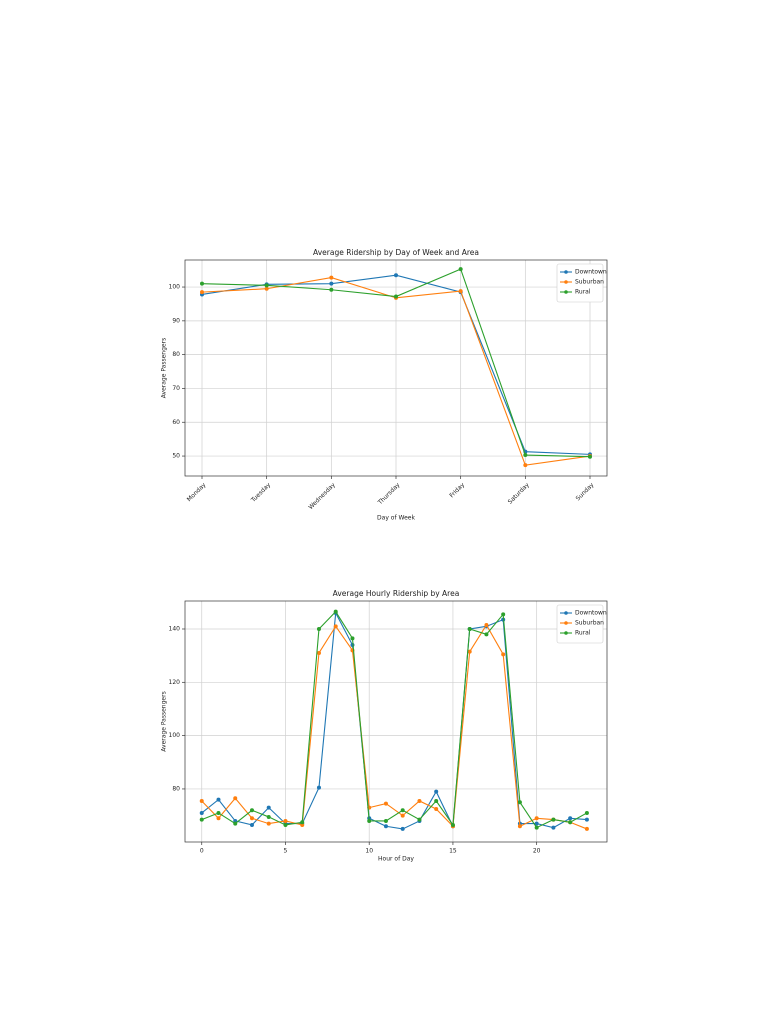 Image resolution: width=768 pixels, height=1024 pixels. I want to click on y-axis-label: Average Passengers, so click(164, 721).